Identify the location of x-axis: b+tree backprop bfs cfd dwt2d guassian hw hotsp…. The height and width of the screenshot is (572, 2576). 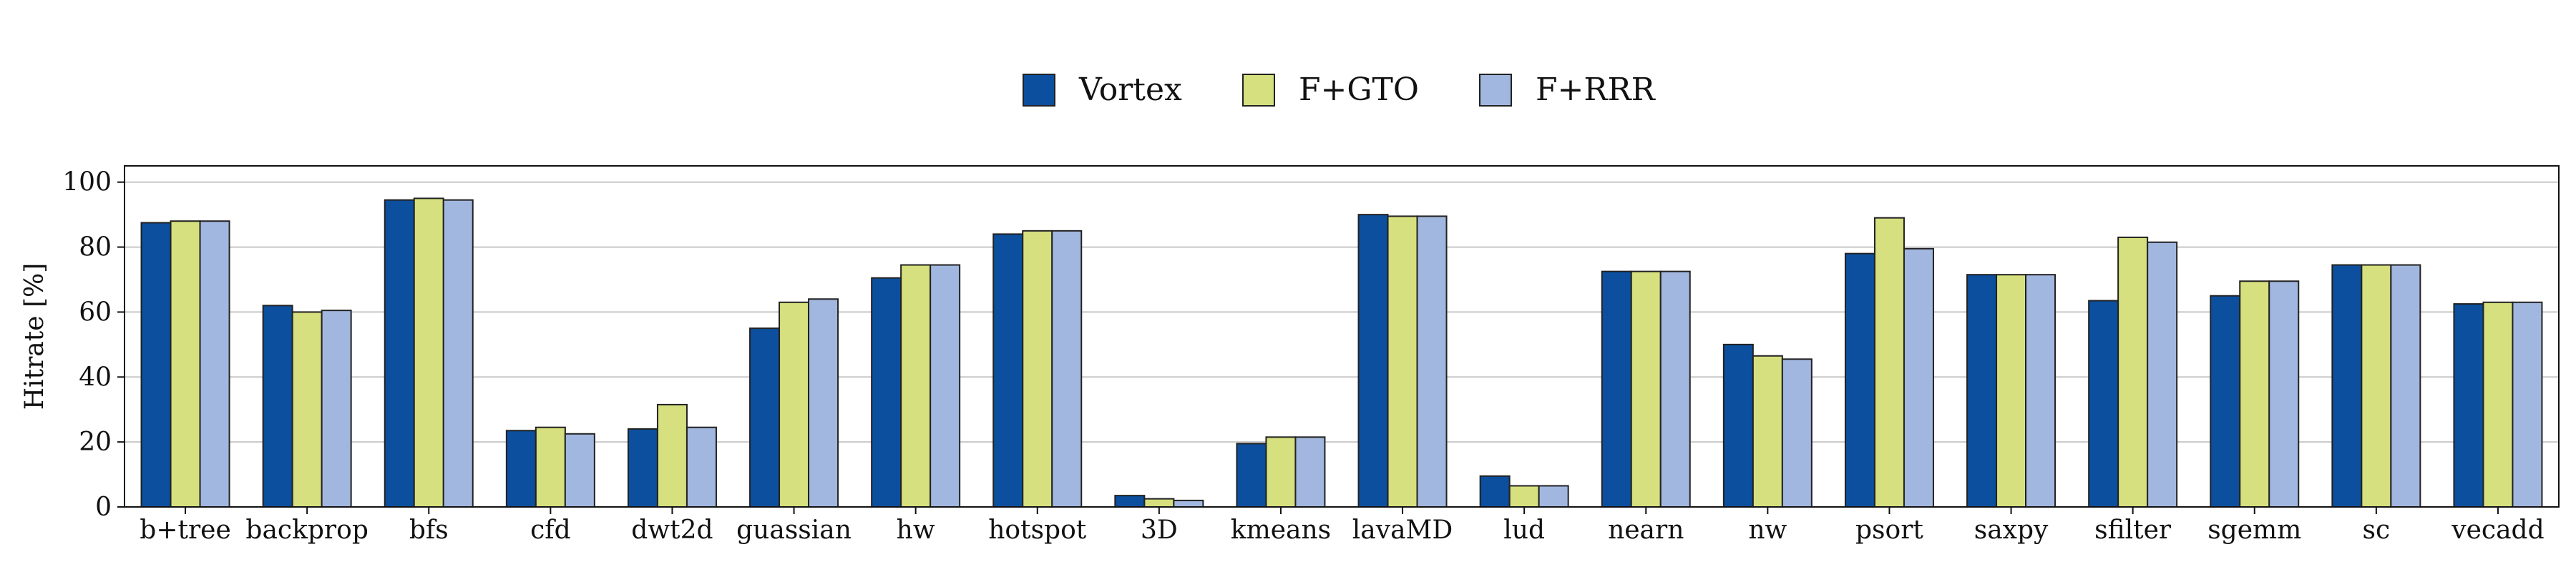
(1342, 526).